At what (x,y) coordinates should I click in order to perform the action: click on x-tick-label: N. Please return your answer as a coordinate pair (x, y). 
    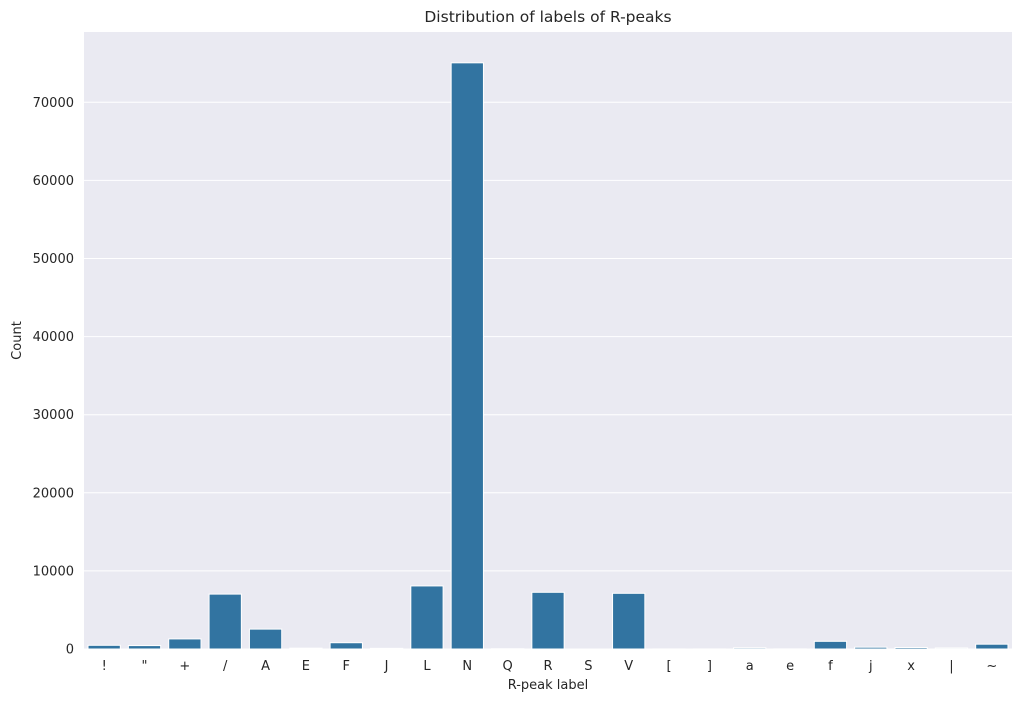
    Looking at the image, I should click on (467, 666).